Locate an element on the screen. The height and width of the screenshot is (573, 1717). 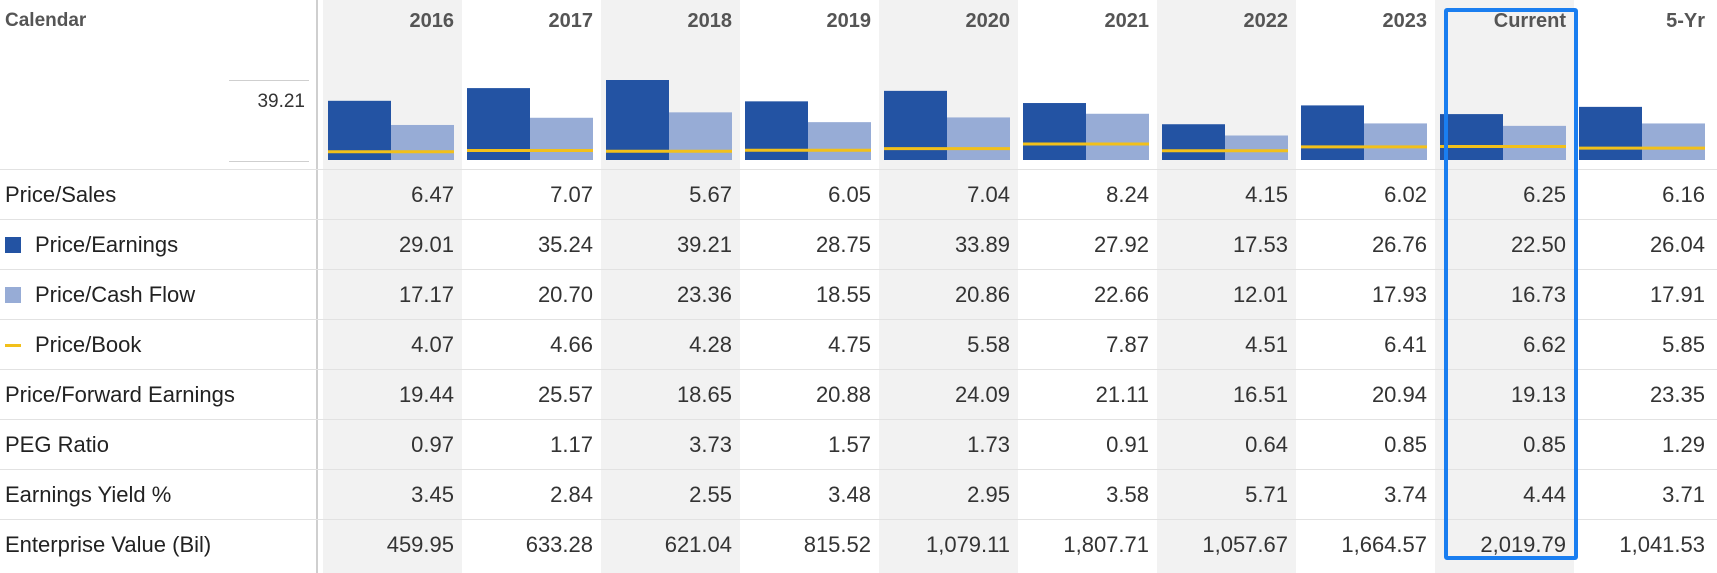
cell-2016: 29.01 is located at coordinates (426, 244).